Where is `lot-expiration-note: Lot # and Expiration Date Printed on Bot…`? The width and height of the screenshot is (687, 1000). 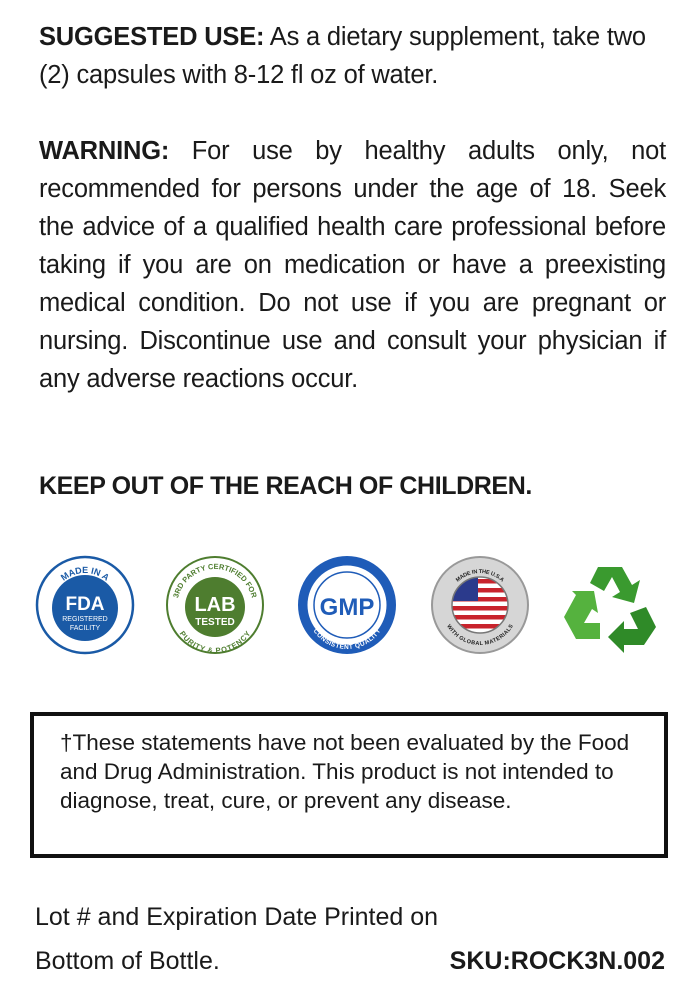
lot-expiration-note: Lot # and Expiration Date Printed on Bot… is located at coordinates (236, 939).